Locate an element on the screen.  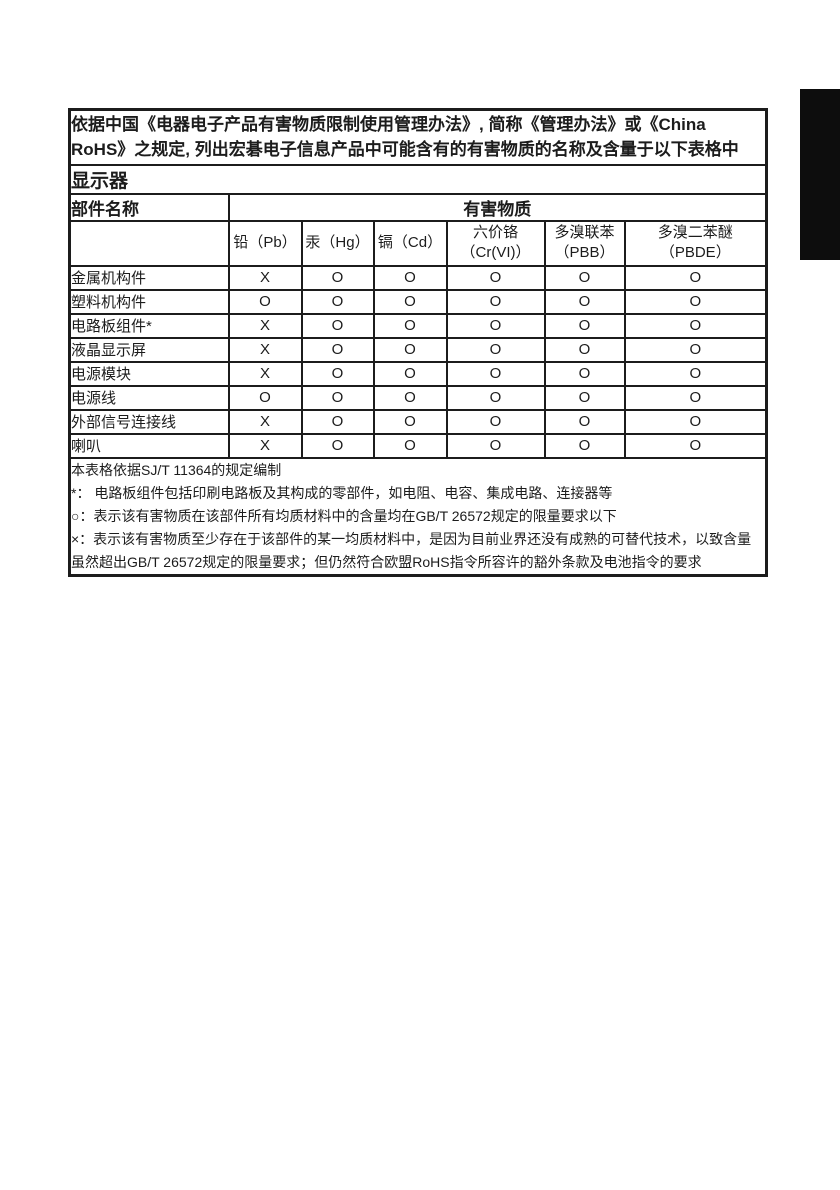
col-header-cd: 镉（Cd） is located at coordinates (410, 243).